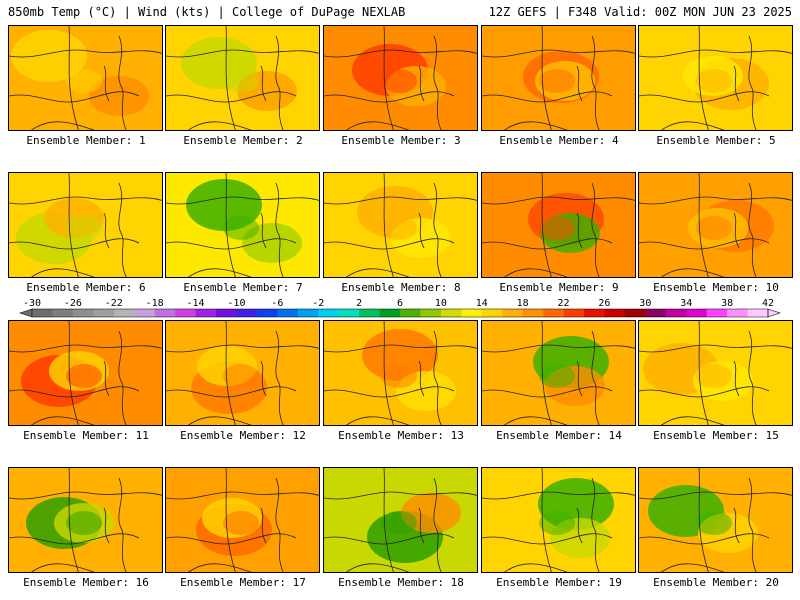  I want to click on ensemble-member-label: Ensemble Member: 18, so click(401, 582).